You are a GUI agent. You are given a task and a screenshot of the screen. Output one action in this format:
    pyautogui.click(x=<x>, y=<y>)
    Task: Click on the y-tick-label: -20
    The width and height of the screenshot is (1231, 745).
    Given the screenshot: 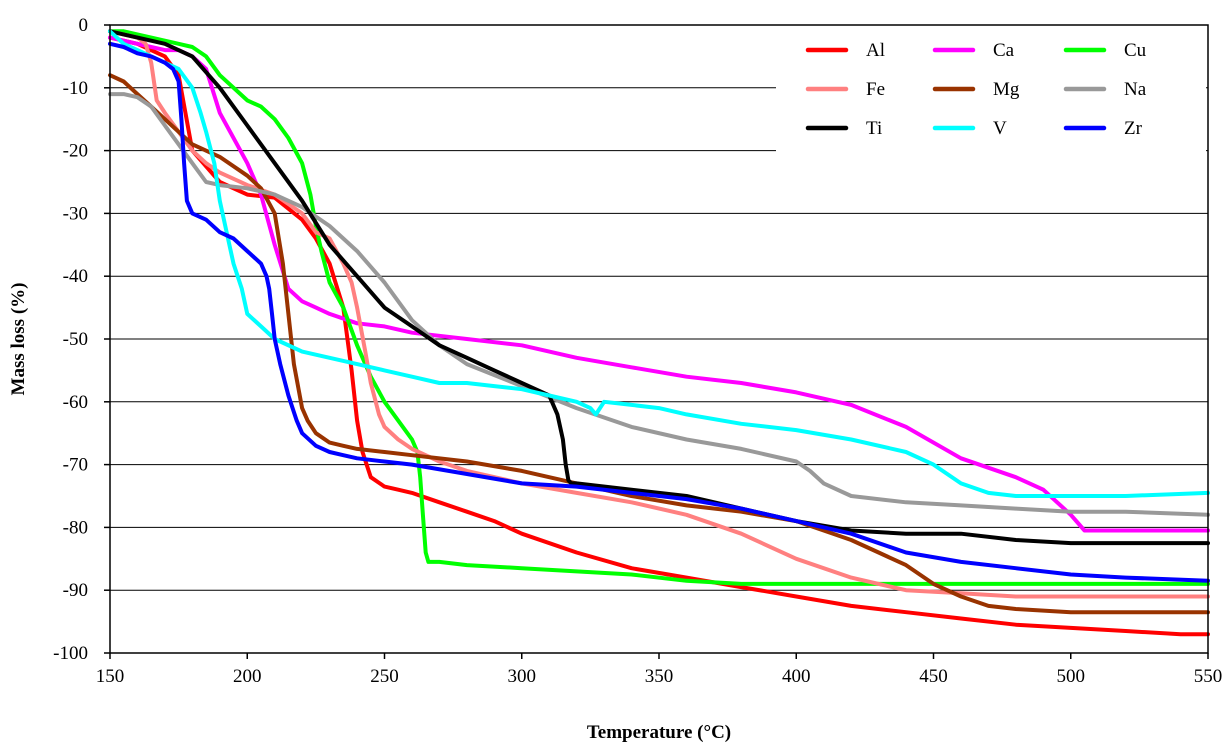 What is the action you would take?
    pyautogui.click(x=75, y=151)
    